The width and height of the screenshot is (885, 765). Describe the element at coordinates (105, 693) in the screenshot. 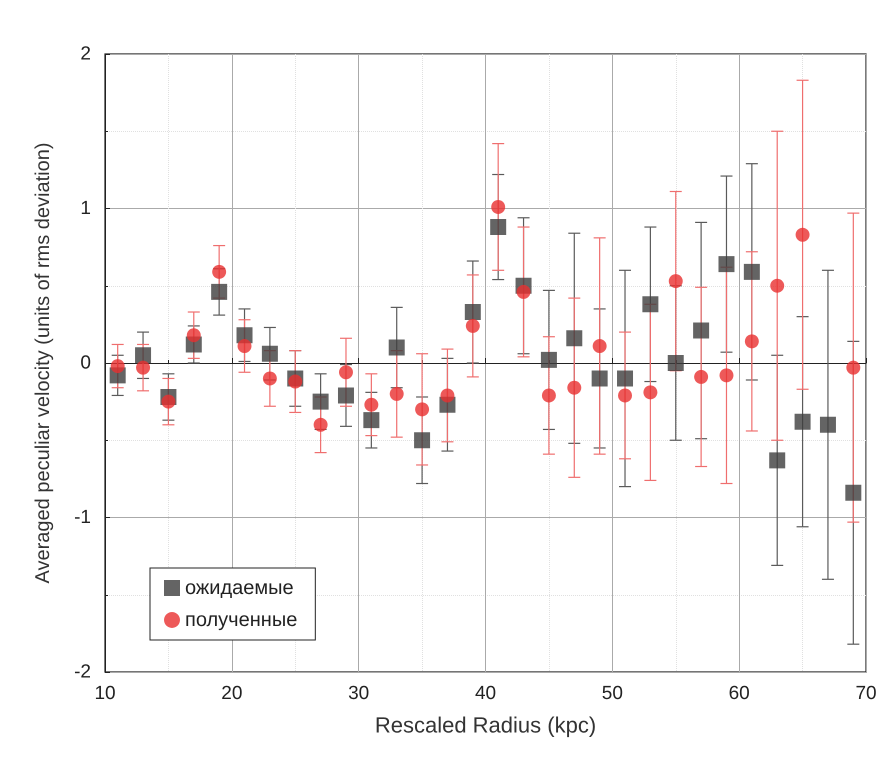

I see `x-tick-label: 10` at that location.